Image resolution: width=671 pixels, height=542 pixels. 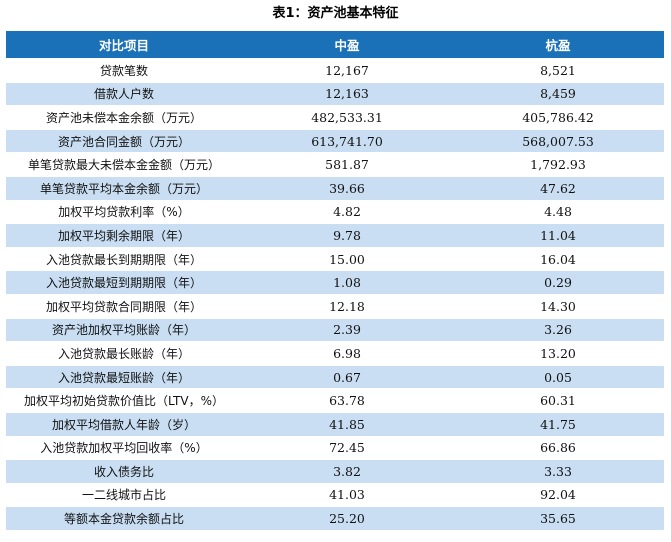 What do you see at coordinates (558, 376) in the screenshot?
I see `value-hangying: 0.05` at bounding box center [558, 376].